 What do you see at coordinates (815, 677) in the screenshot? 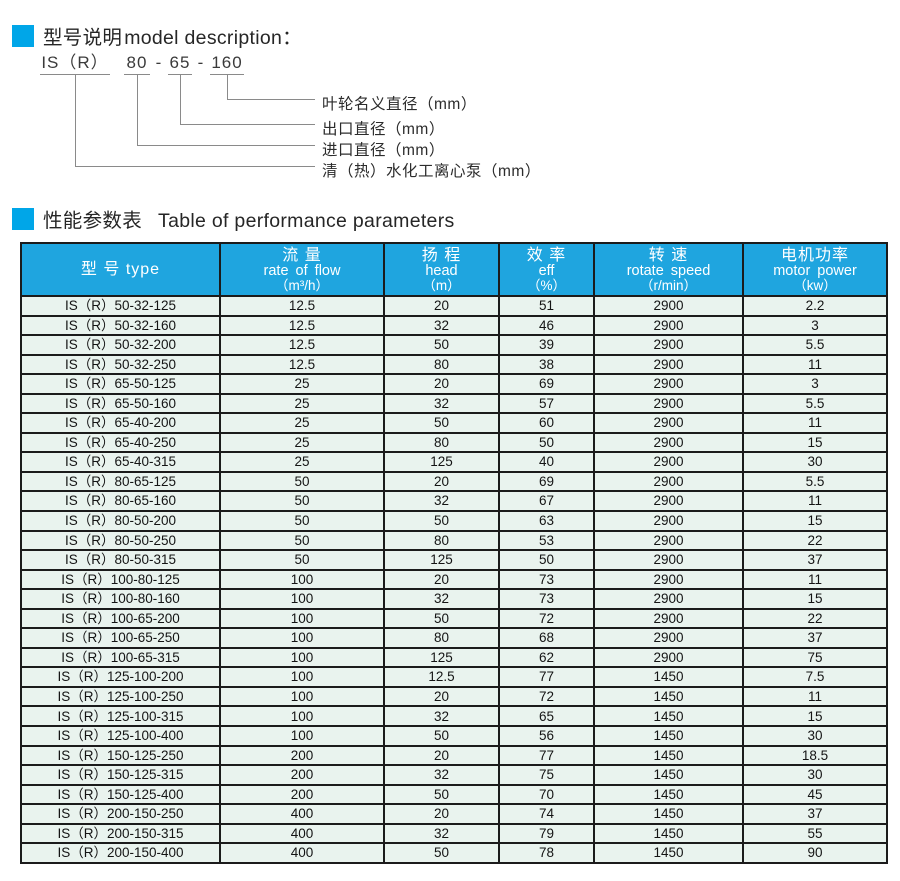
I see `cell-power: 7.5` at bounding box center [815, 677].